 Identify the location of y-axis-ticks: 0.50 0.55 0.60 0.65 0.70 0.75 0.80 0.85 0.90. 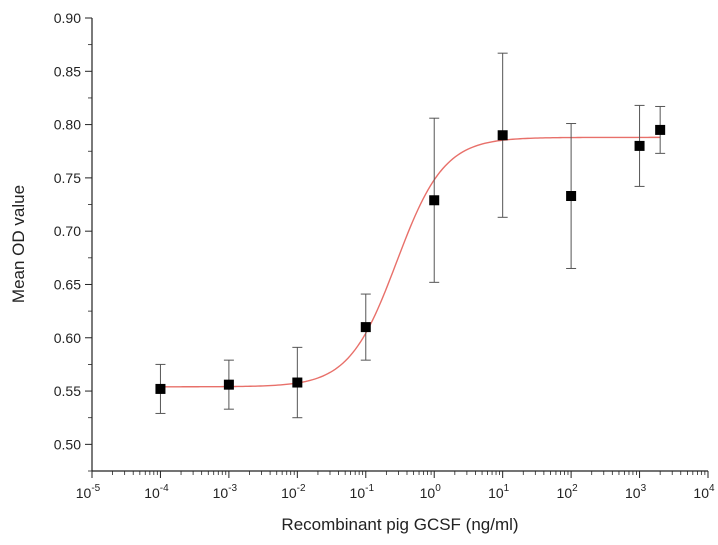
(73, 241).